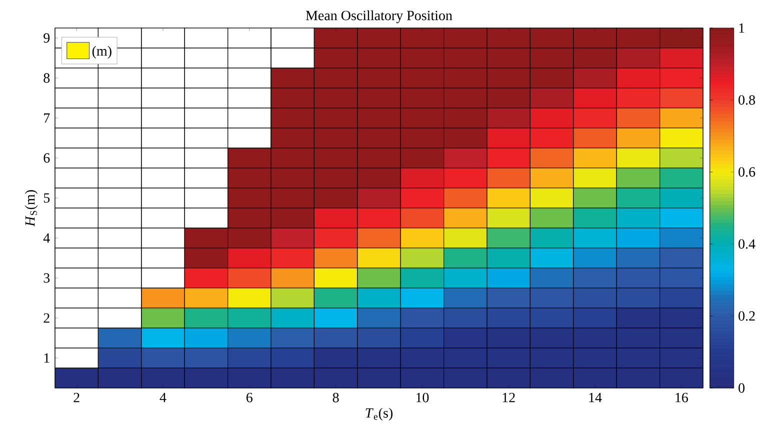  What do you see at coordinates (747, 100) in the screenshot?
I see `color-bar-label: 0.8` at bounding box center [747, 100].